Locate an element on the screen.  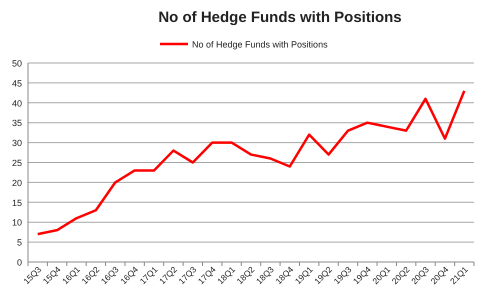
y-tick-label: 30 is located at coordinates (17, 143).